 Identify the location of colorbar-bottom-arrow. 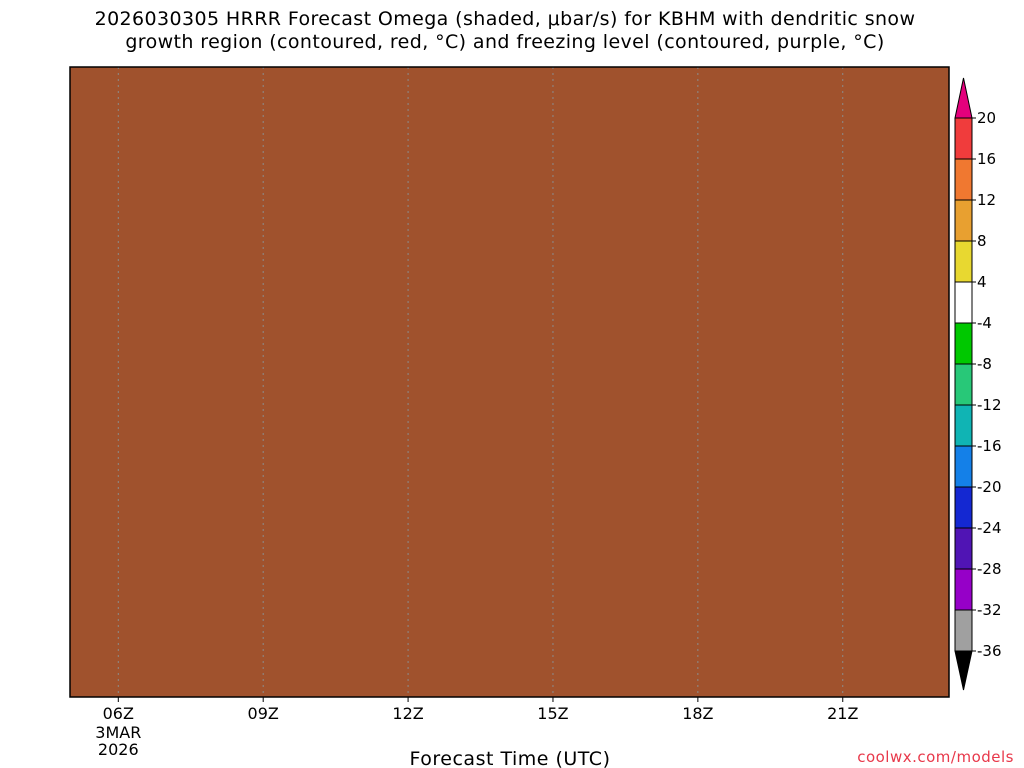
(963, 670).